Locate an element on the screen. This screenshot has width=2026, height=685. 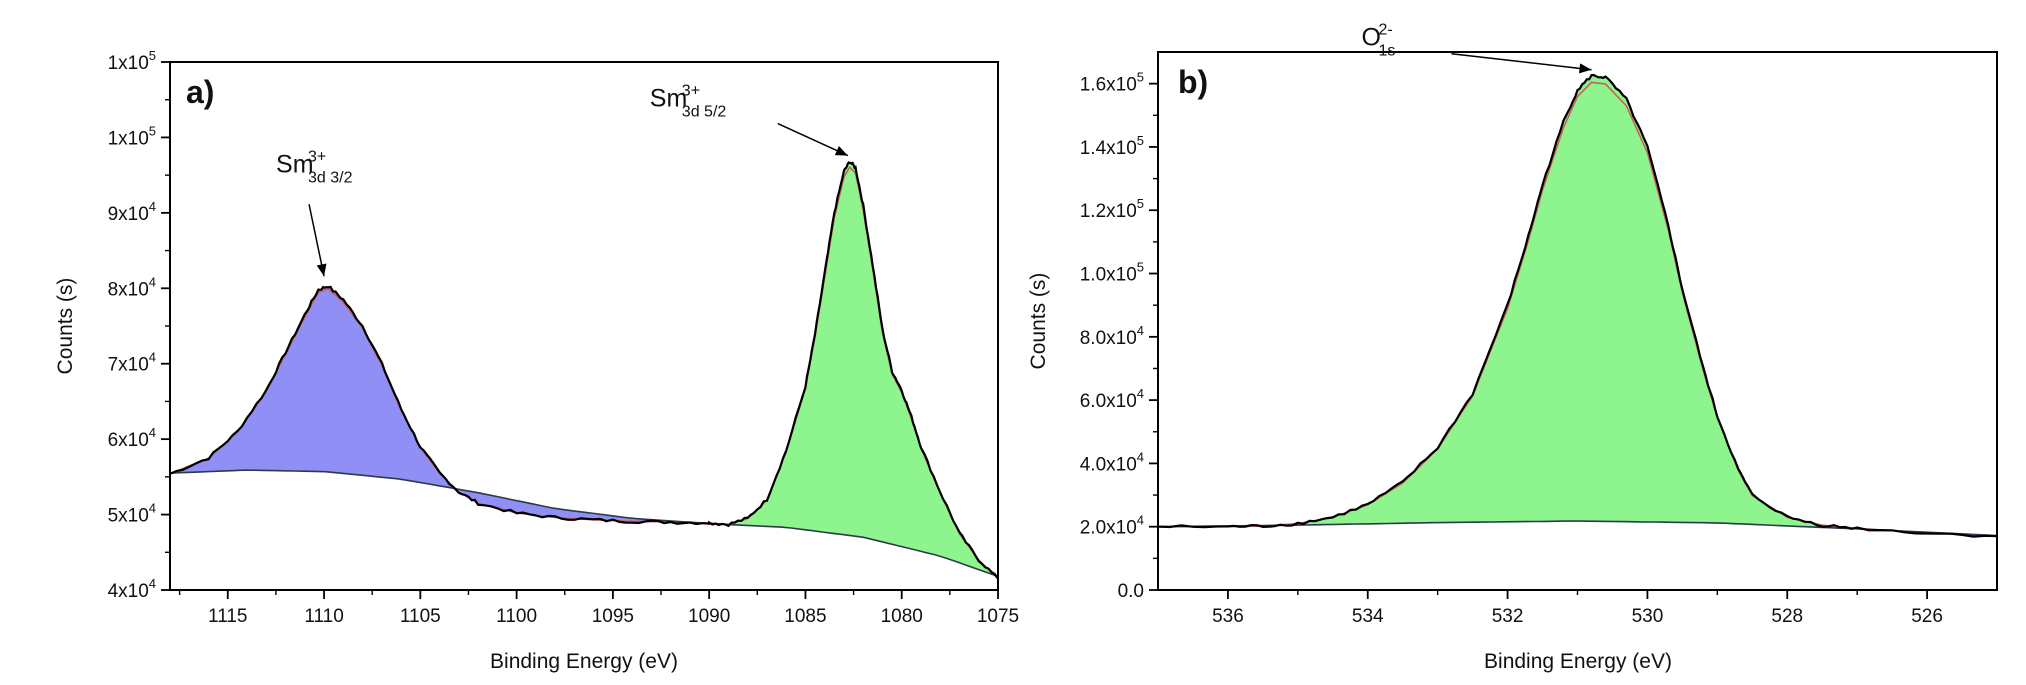
annotation-subscript: 1s is located at coordinates (1386, 51).